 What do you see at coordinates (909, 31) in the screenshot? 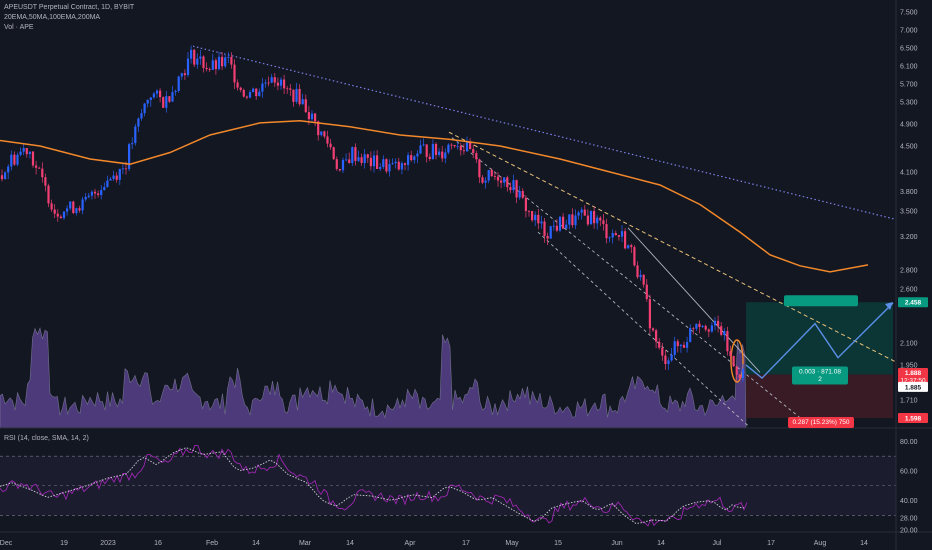
I see `price-tick-label: 7.000` at bounding box center [909, 31].